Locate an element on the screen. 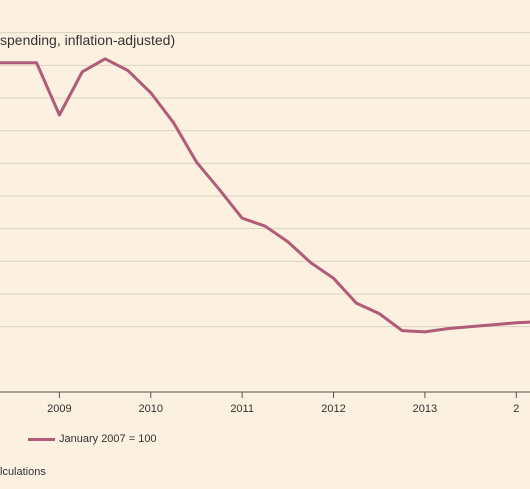 Image resolution: width=530 pixels, height=489 pixels. legend-swatch is located at coordinates (41, 439).